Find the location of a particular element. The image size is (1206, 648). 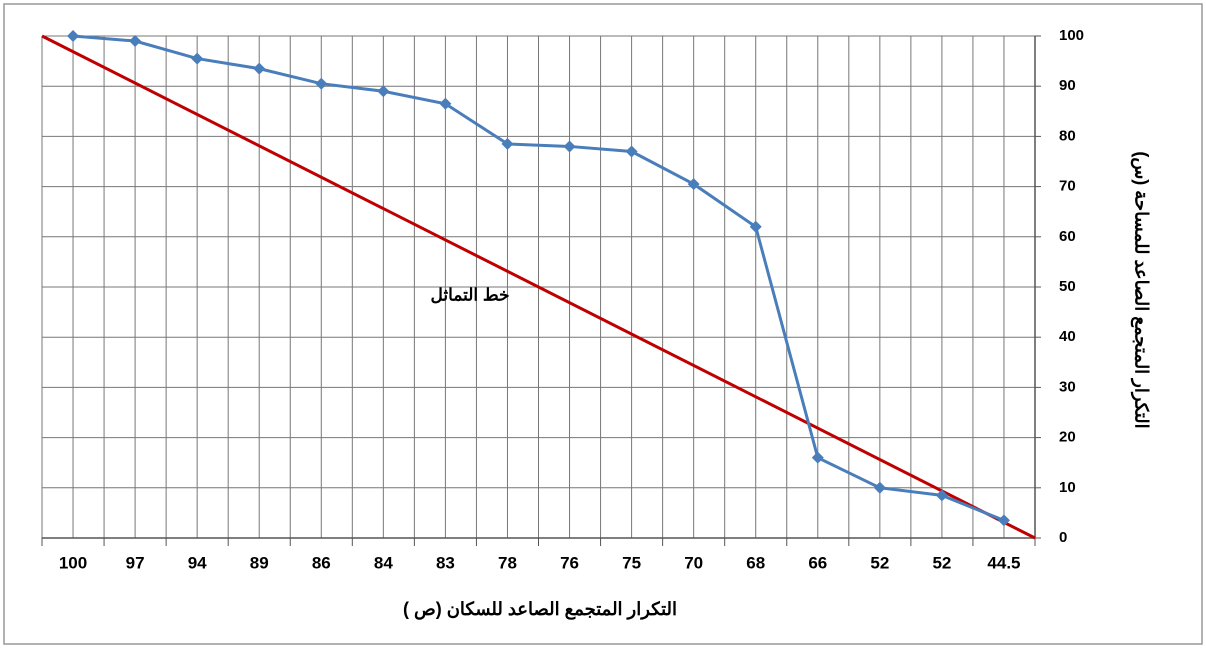

y-tick-label: 70 is located at coordinates (1067, 186).